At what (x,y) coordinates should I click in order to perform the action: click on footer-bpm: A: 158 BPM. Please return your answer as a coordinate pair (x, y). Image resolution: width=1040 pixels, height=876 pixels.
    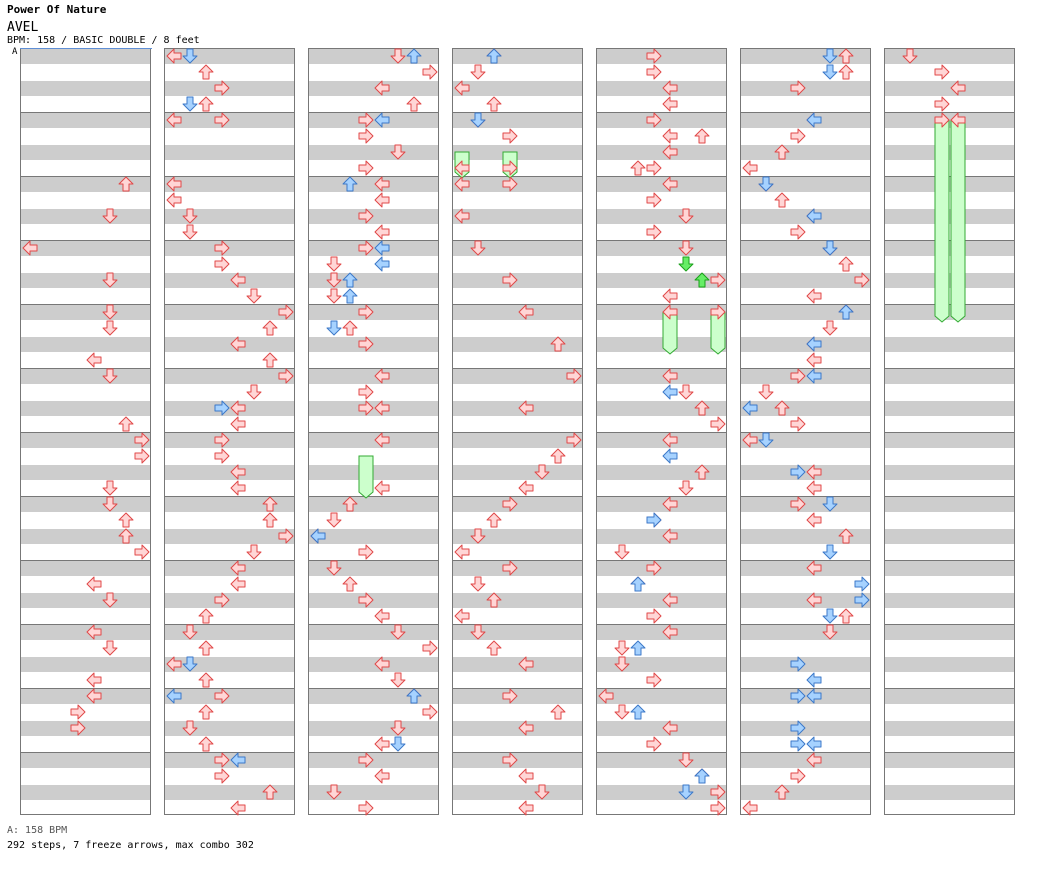
    Looking at the image, I should click on (37, 830).